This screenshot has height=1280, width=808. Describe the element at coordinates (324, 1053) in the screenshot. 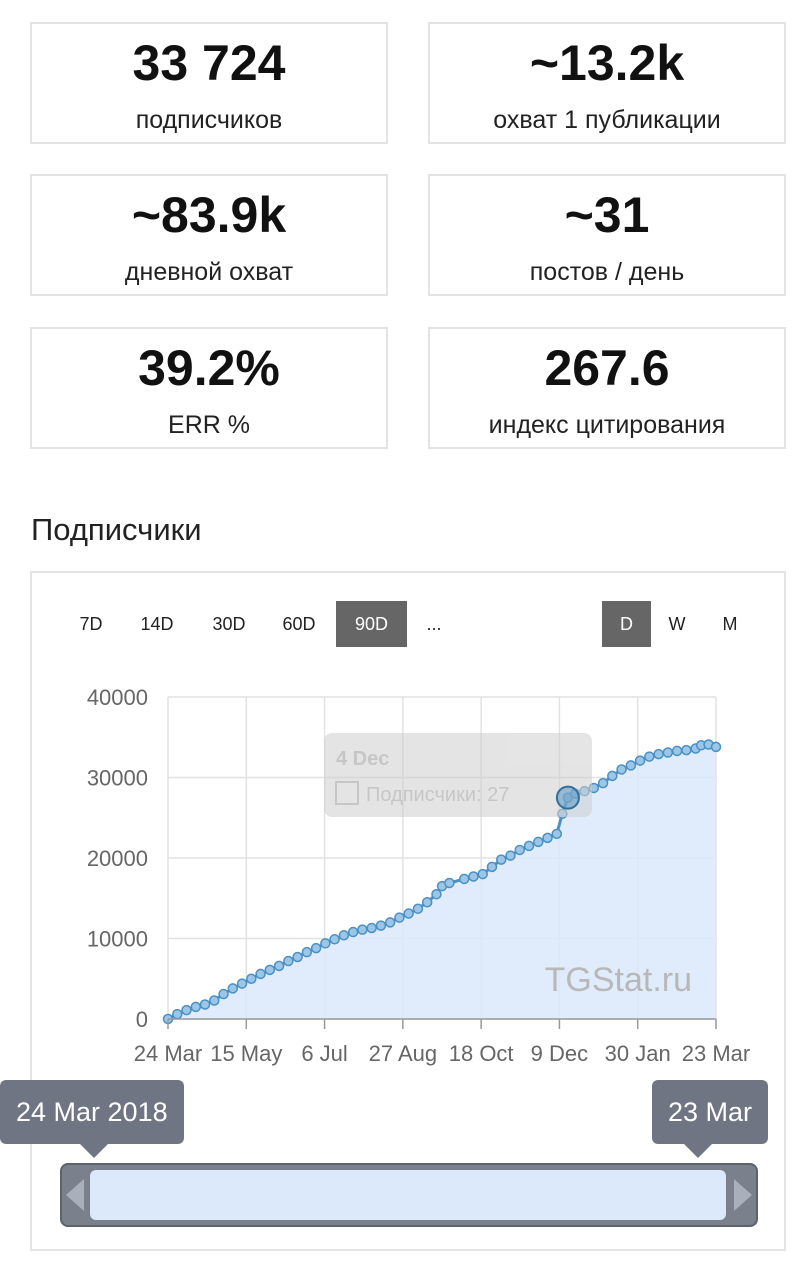

I see `x-tick-label: 6 Jul` at that location.